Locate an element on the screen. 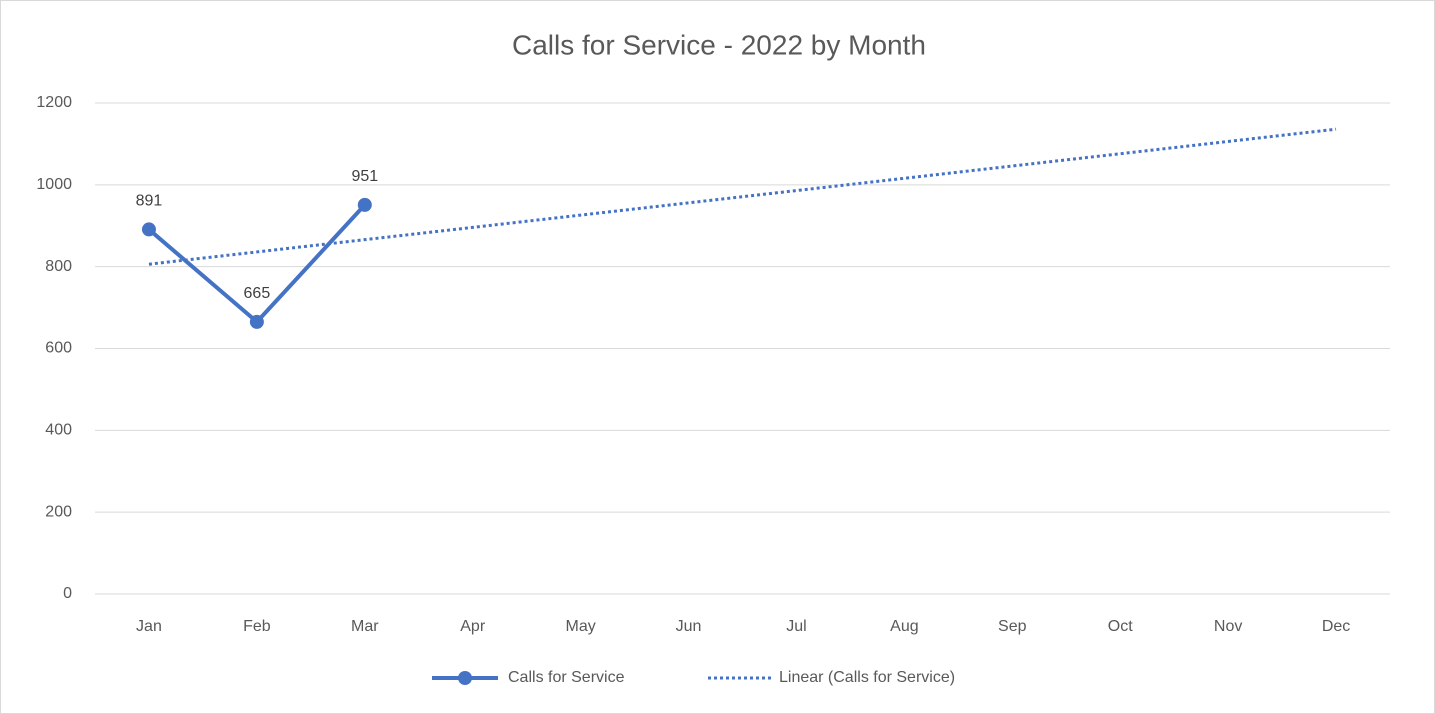 Image resolution: width=1435 pixels, height=714 pixels. chart-title: Calls for Service - 2022 by Month is located at coordinates (719, 44).